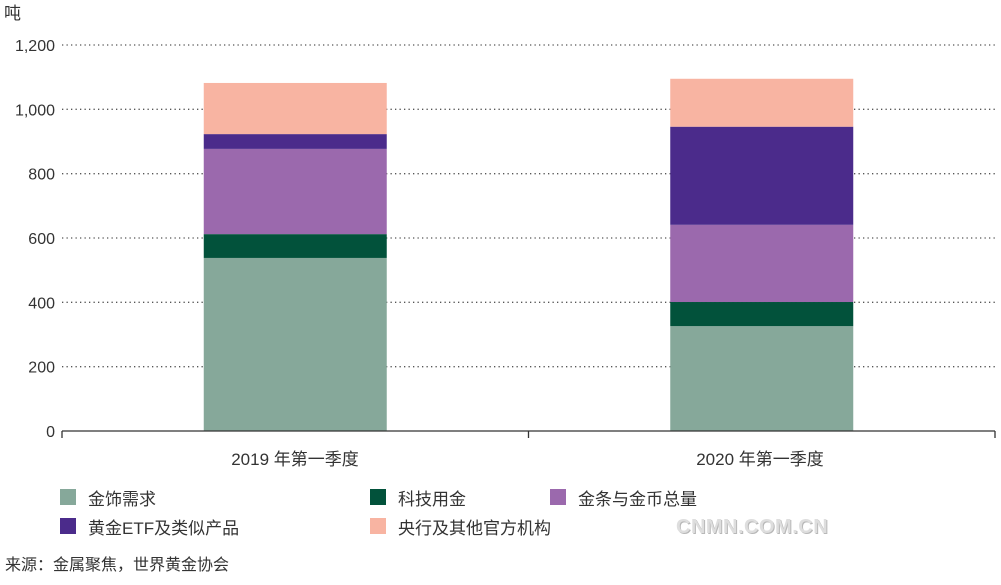 The width and height of the screenshot is (1001, 585). What do you see at coordinates (760, 459) in the screenshot?
I see `x-tick-label-2020-q1: 2020 年第一季度` at bounding box center [760, 459].